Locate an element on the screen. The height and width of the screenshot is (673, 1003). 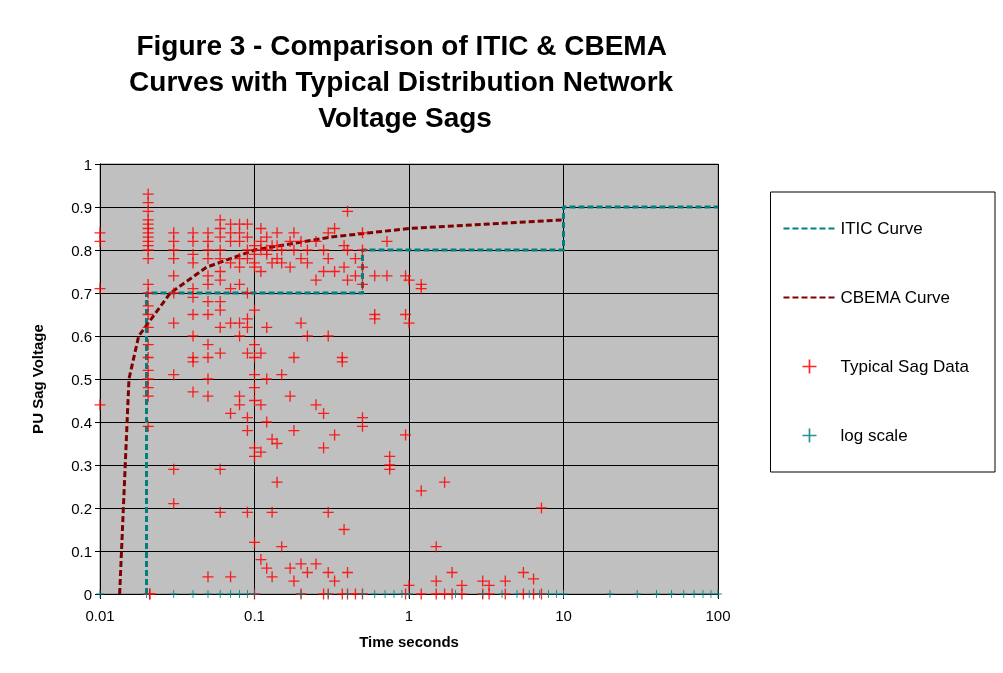
y-tick-label: 0.5 is located at coordinates (81, 379).